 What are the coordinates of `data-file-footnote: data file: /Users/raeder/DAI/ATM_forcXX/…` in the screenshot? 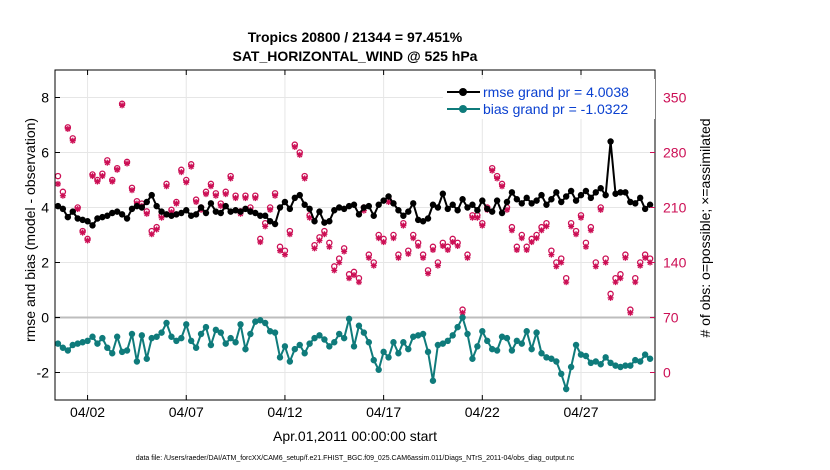 It's located at (355, 458).